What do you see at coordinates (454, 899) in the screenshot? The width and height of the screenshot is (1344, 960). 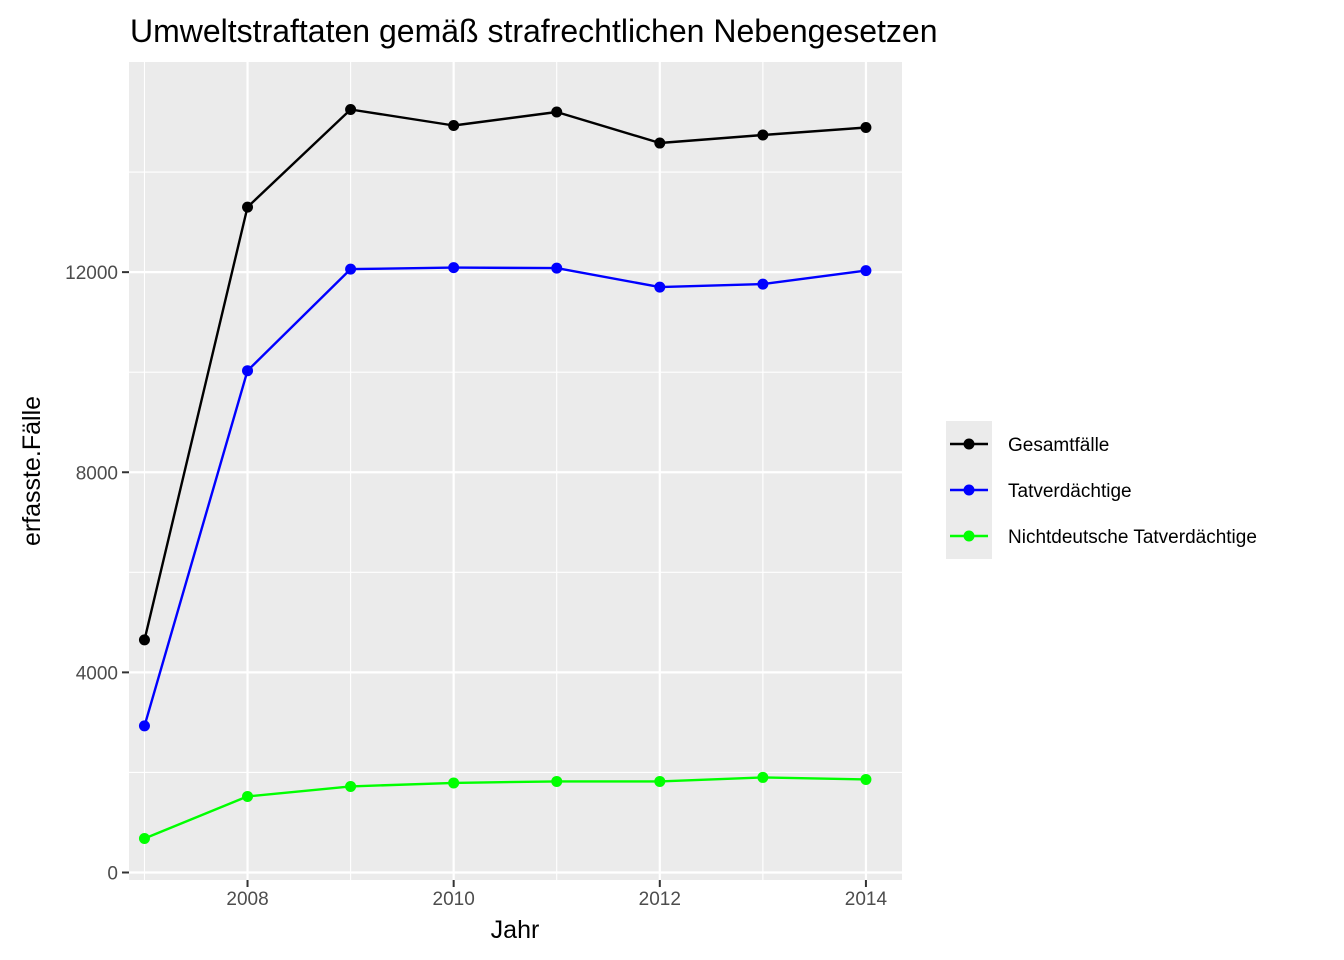 I see `x-tick-label: 2010` at bounding box center [454, 899].